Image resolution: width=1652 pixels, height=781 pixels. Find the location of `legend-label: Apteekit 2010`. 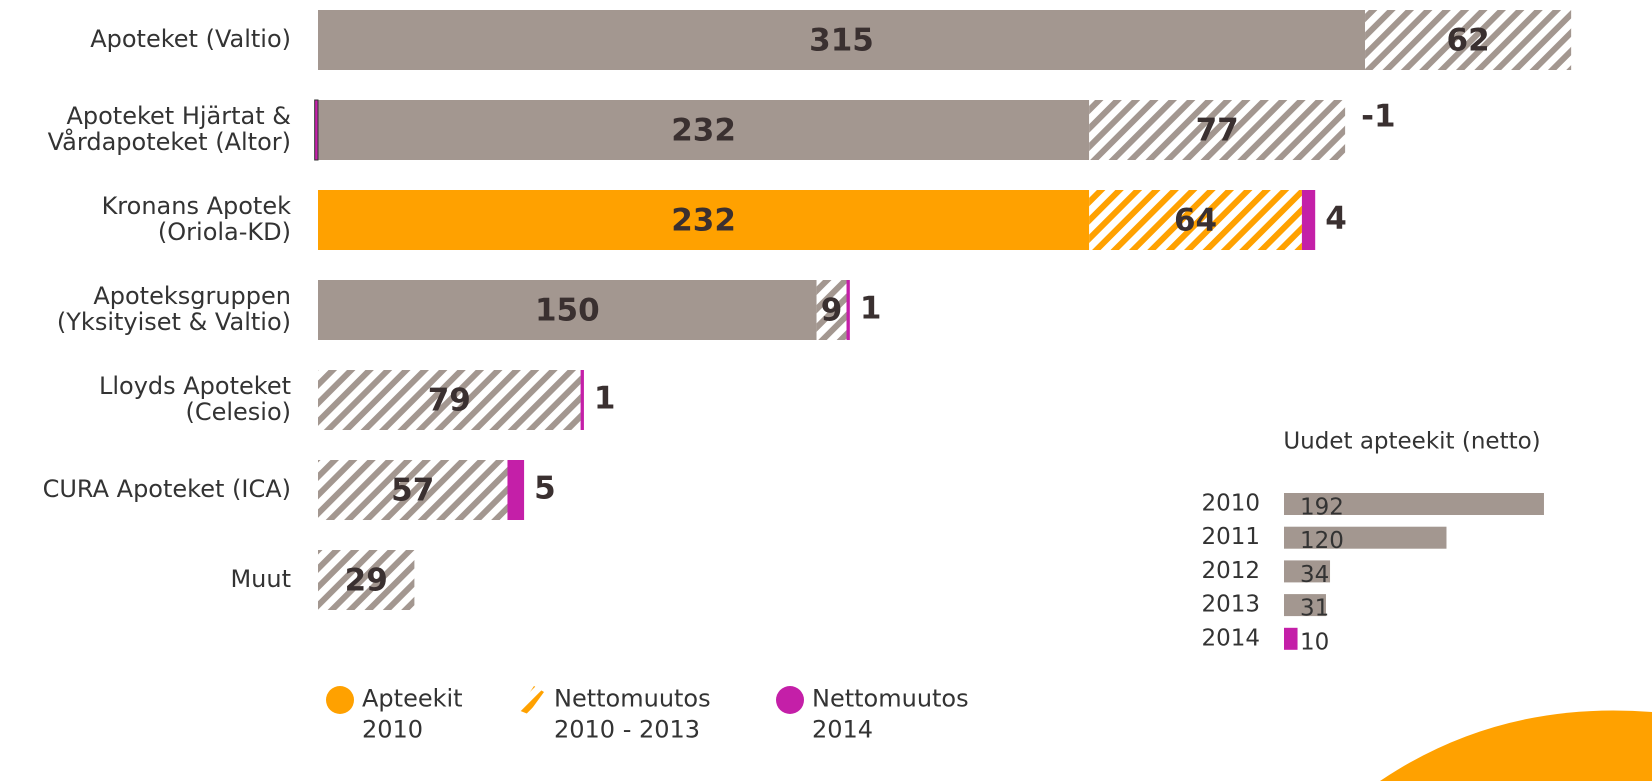

legend-label: Apteekit 2010 is located at coordinates (412, 714).